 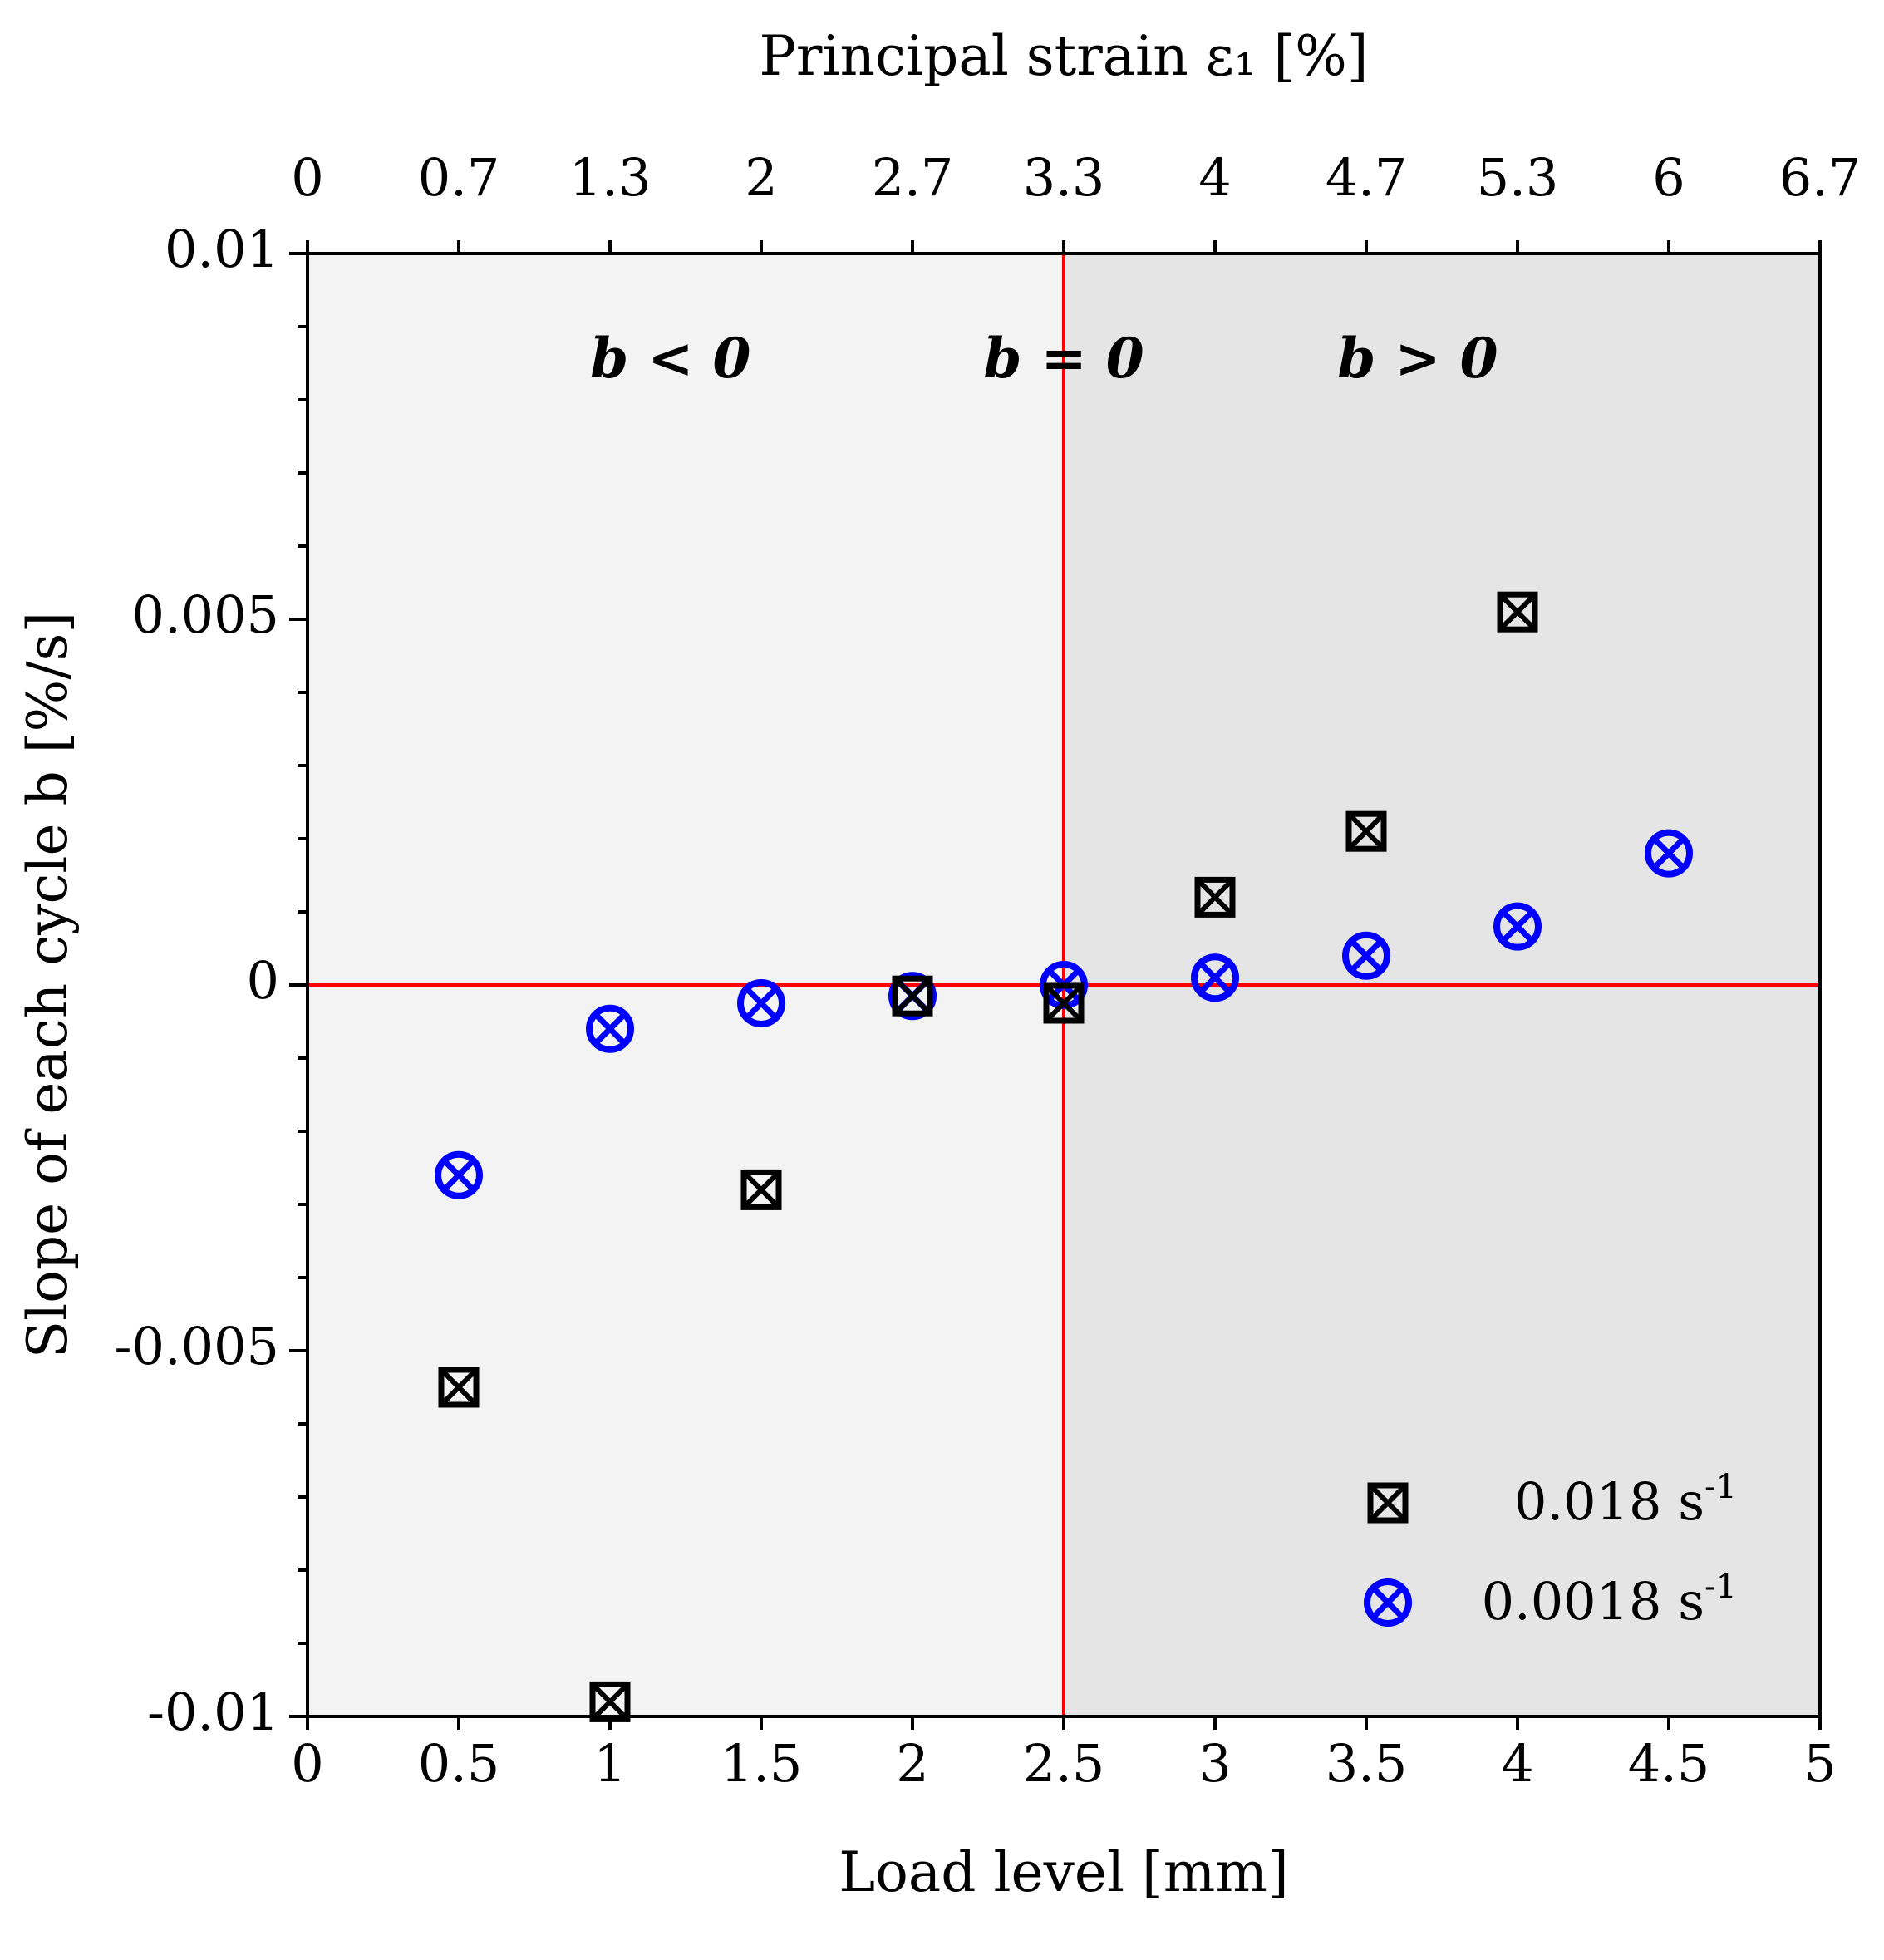 I want to click on point-series-0-4-box, so click(x=1064, y=1003).